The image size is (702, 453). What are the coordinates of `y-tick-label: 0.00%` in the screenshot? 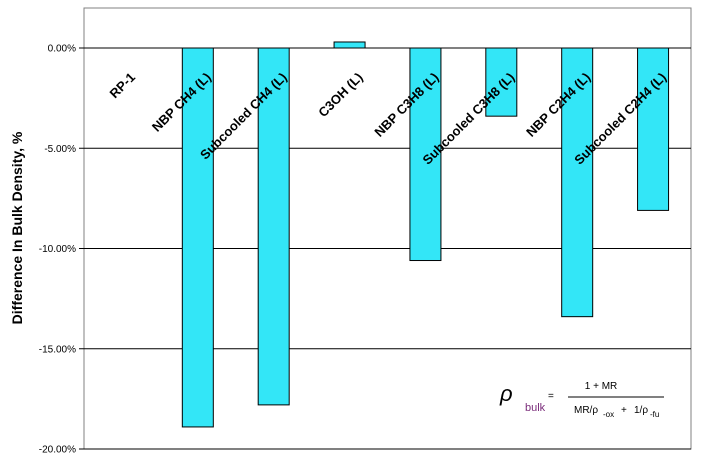 It's located at (62, 49).